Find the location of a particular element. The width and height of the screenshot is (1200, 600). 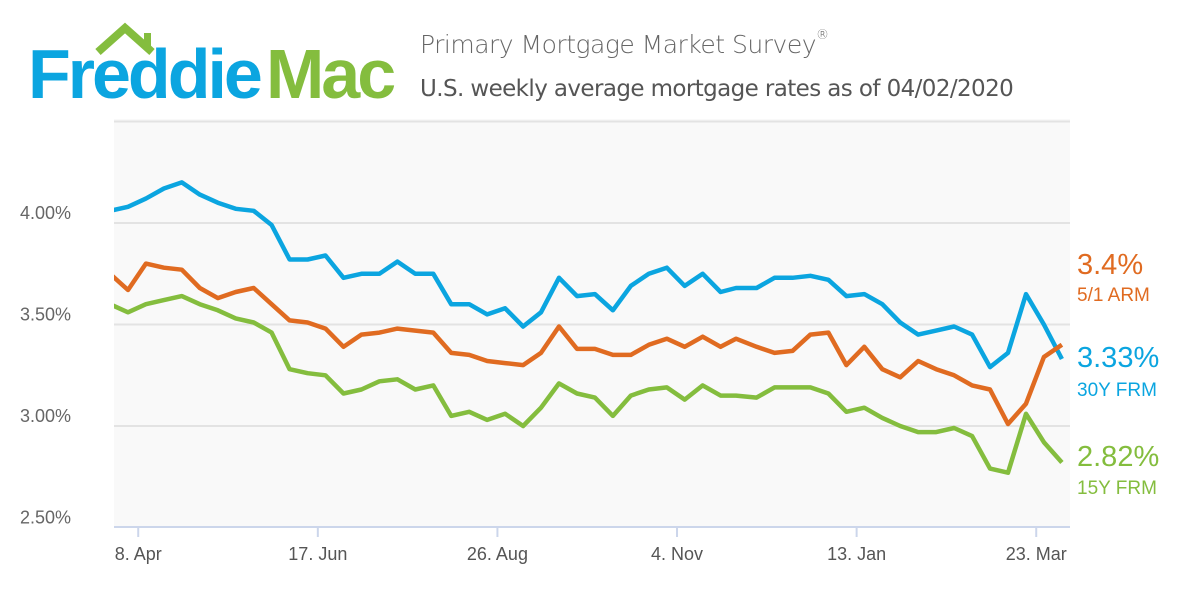

chart-title: Primary Mortgage Market Survey® is located at coordinates (624, 43).